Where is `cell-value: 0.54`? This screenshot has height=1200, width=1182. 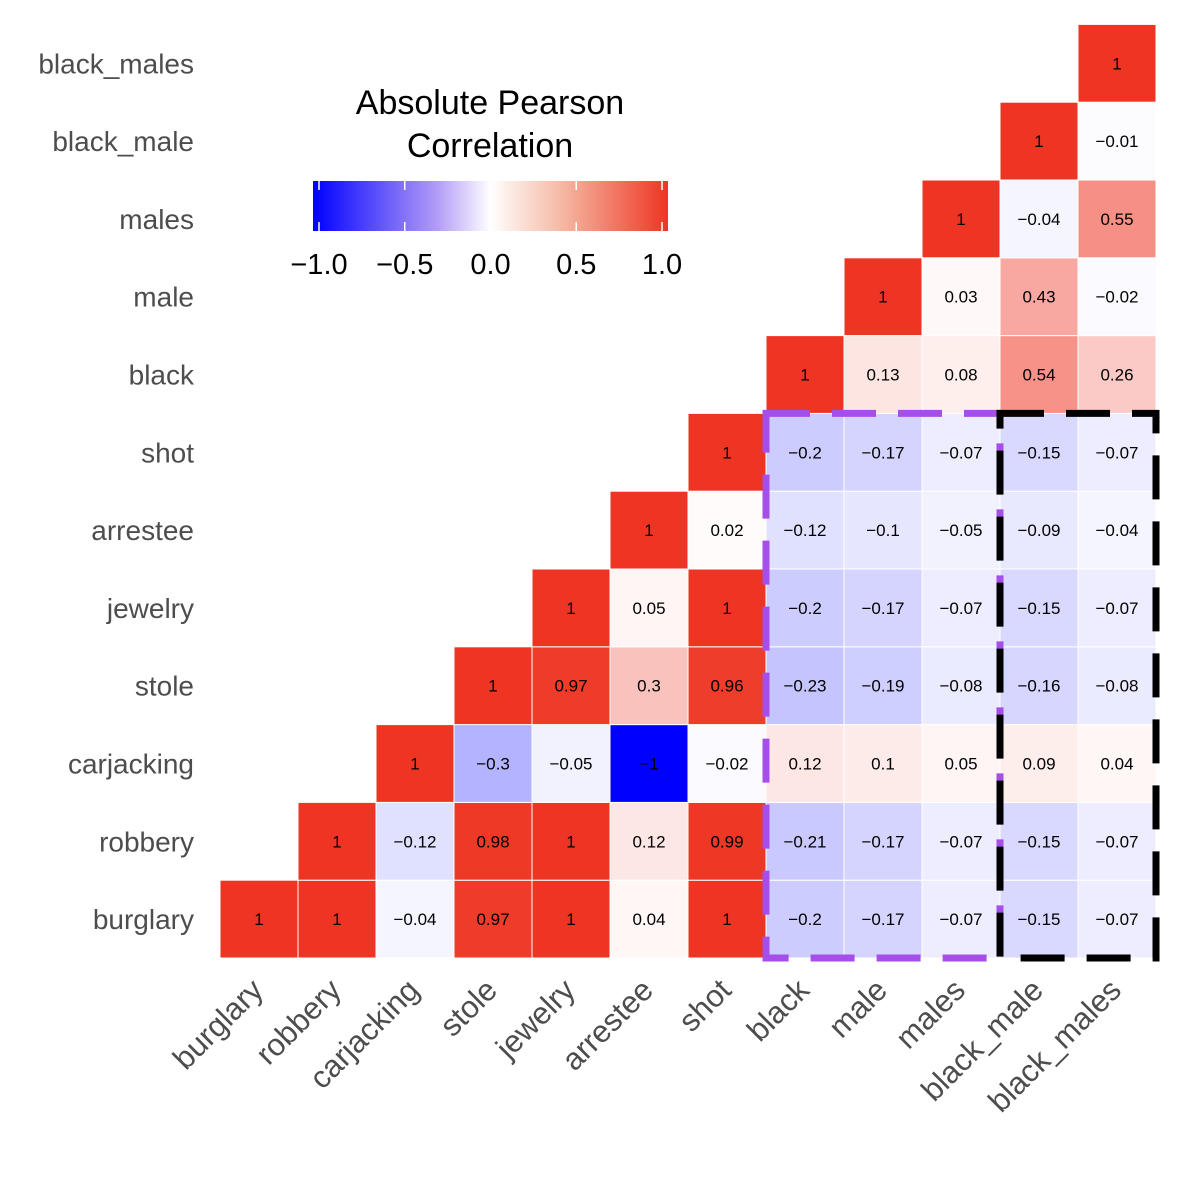 cell-value: 0.54 is located at coordinates (1038, 375).